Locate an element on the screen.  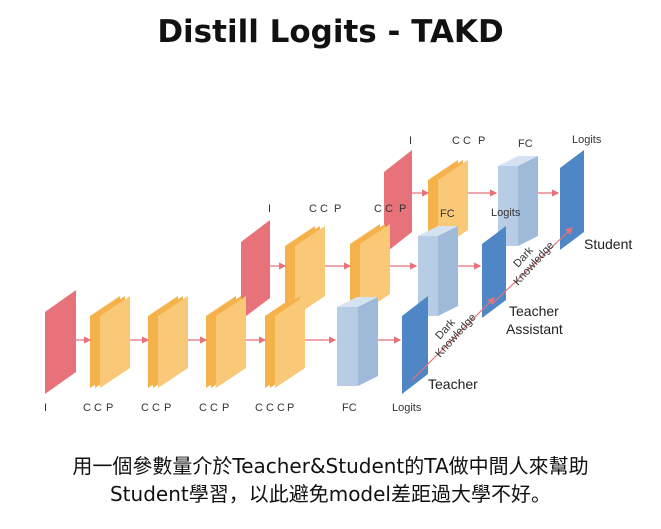
student-network: I C C P FC Logits Student is located at coordinates (508, 194).